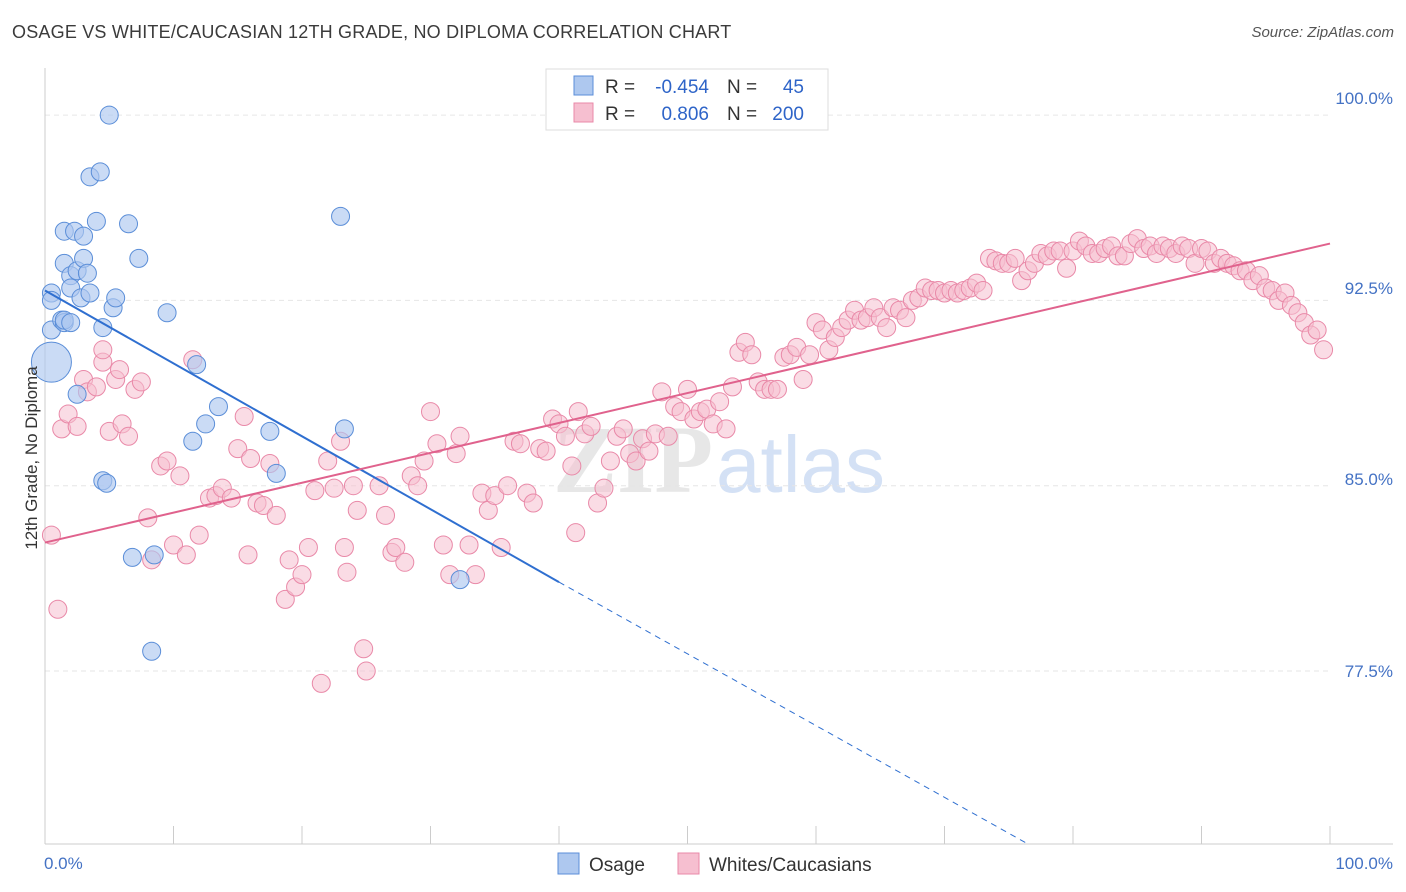 Image resolution: width=1406 pixels, height=892 pixels. Describe the element at coordinates (617, 865) in the screenshot. I see `bottom-legend-label-osage: Osage` at that location.